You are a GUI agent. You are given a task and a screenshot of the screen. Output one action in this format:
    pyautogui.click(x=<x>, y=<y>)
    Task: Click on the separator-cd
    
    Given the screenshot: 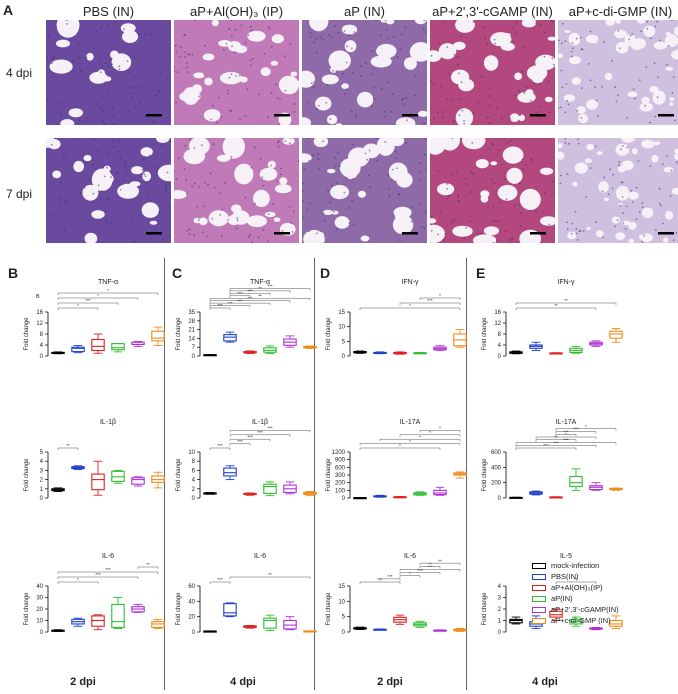 What is the action you would take?
    pyautogui.click(x=314, y=474)
    